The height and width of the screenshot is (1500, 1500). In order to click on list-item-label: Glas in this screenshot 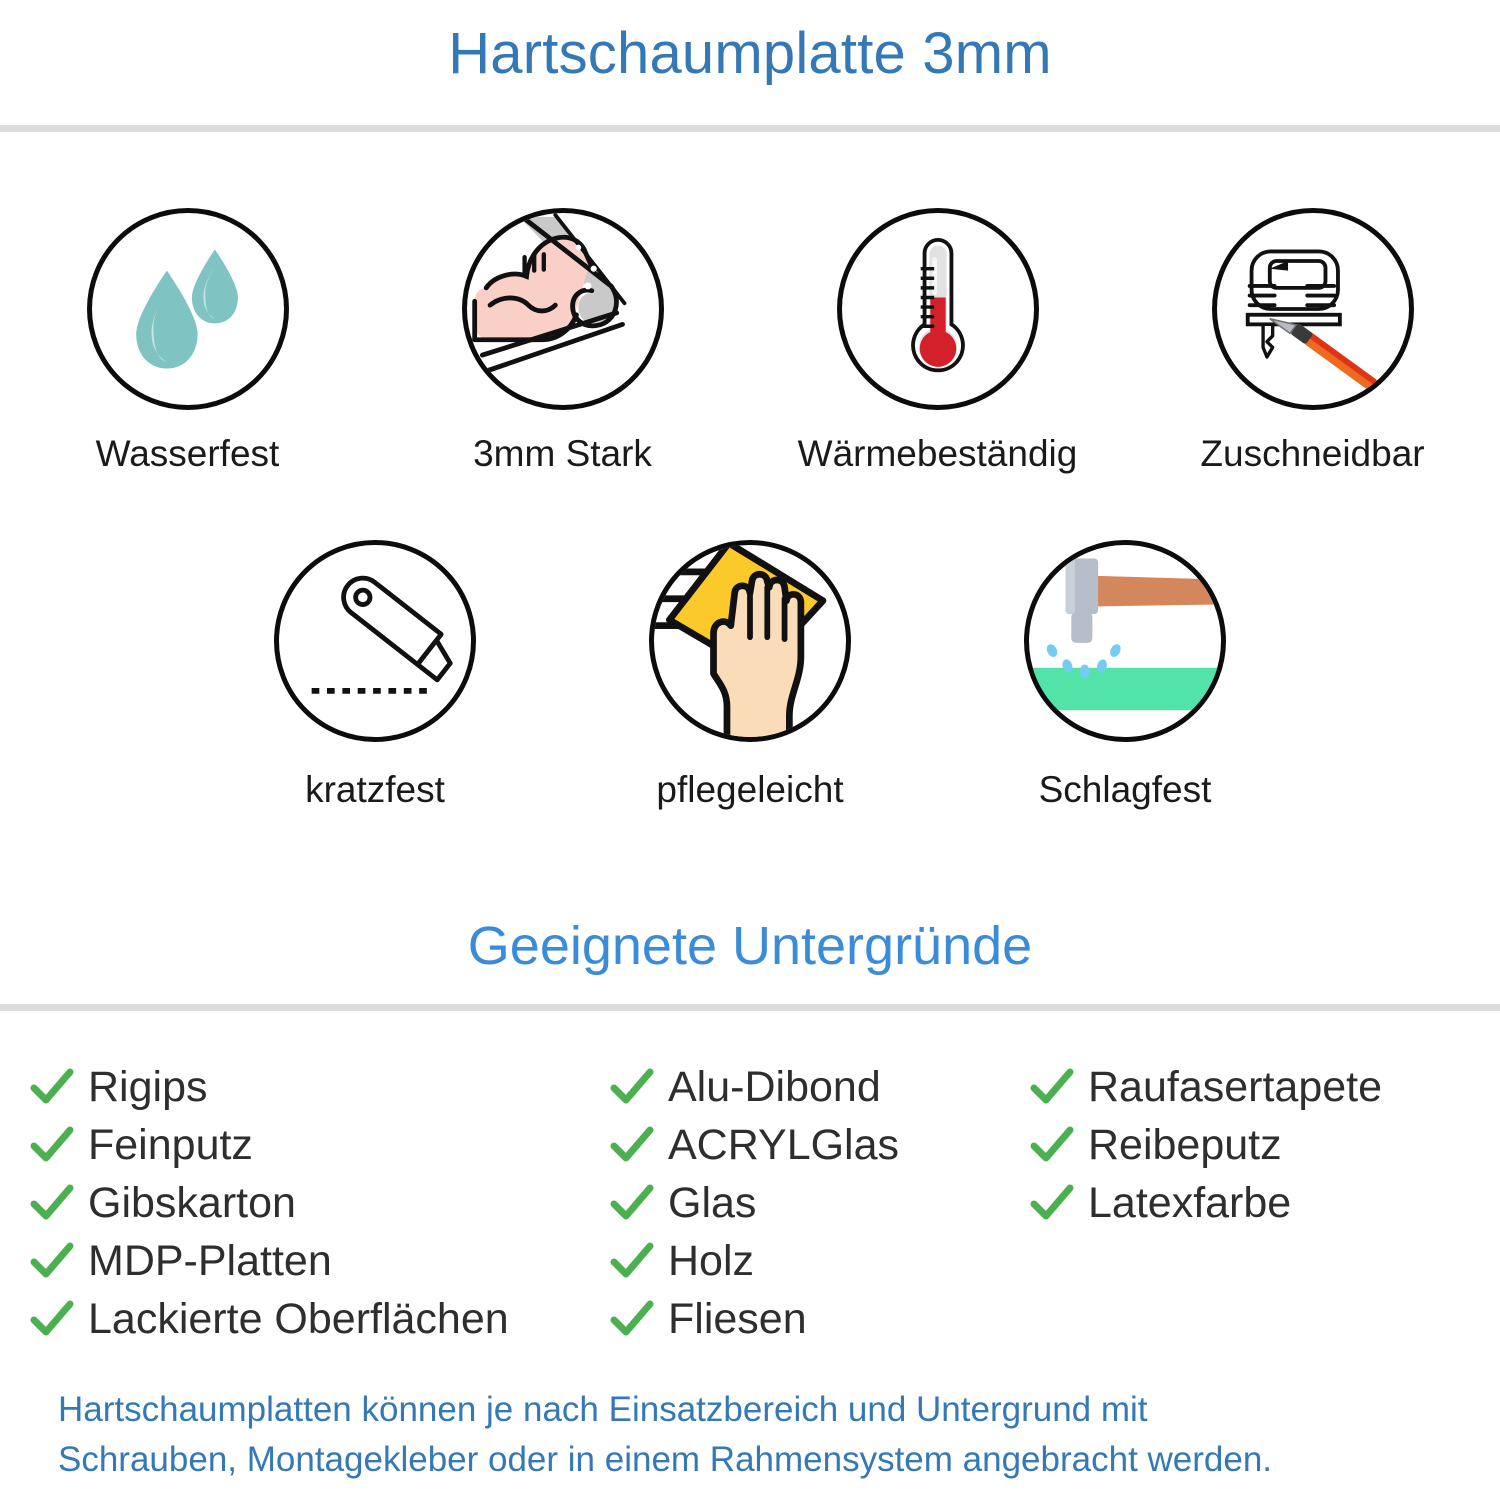, I will do `click(712, 1202)`.